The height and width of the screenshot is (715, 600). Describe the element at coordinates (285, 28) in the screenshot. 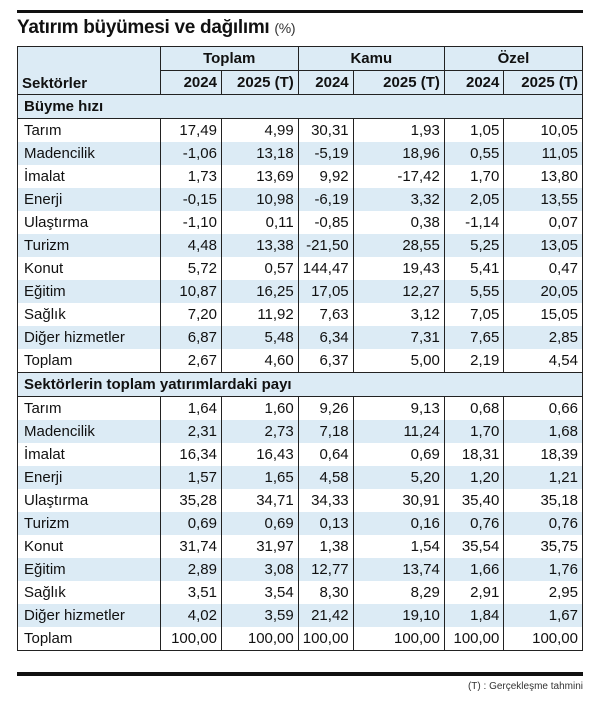

I see `unit-label: (%)` at that location.